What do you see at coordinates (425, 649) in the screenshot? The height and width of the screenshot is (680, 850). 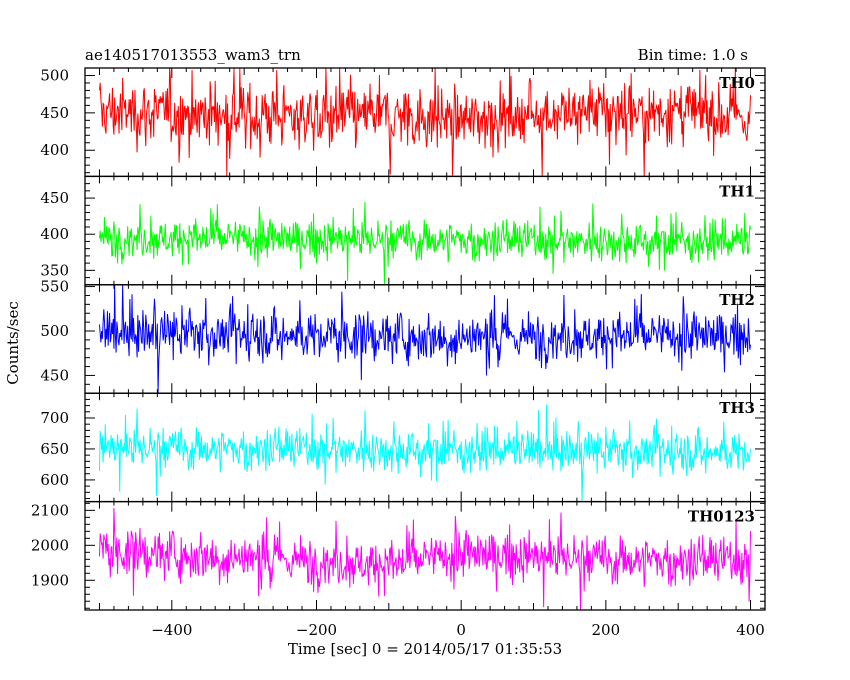 I see `x-axis-label: Time [sec] 0 = 2014/05/17 01:35:53` at bounding box center [425, 649].